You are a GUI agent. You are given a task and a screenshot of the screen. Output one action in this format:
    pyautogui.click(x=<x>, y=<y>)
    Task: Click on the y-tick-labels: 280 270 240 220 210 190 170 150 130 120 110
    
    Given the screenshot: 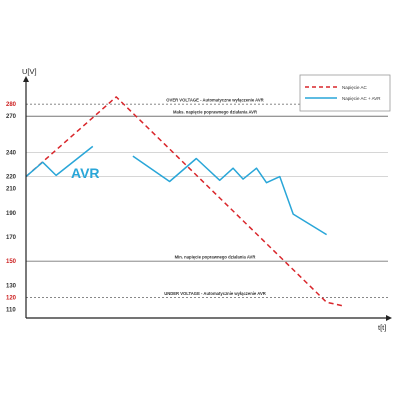 What is the action you would take?
    pyautogui.click(x=11, y=207)
    